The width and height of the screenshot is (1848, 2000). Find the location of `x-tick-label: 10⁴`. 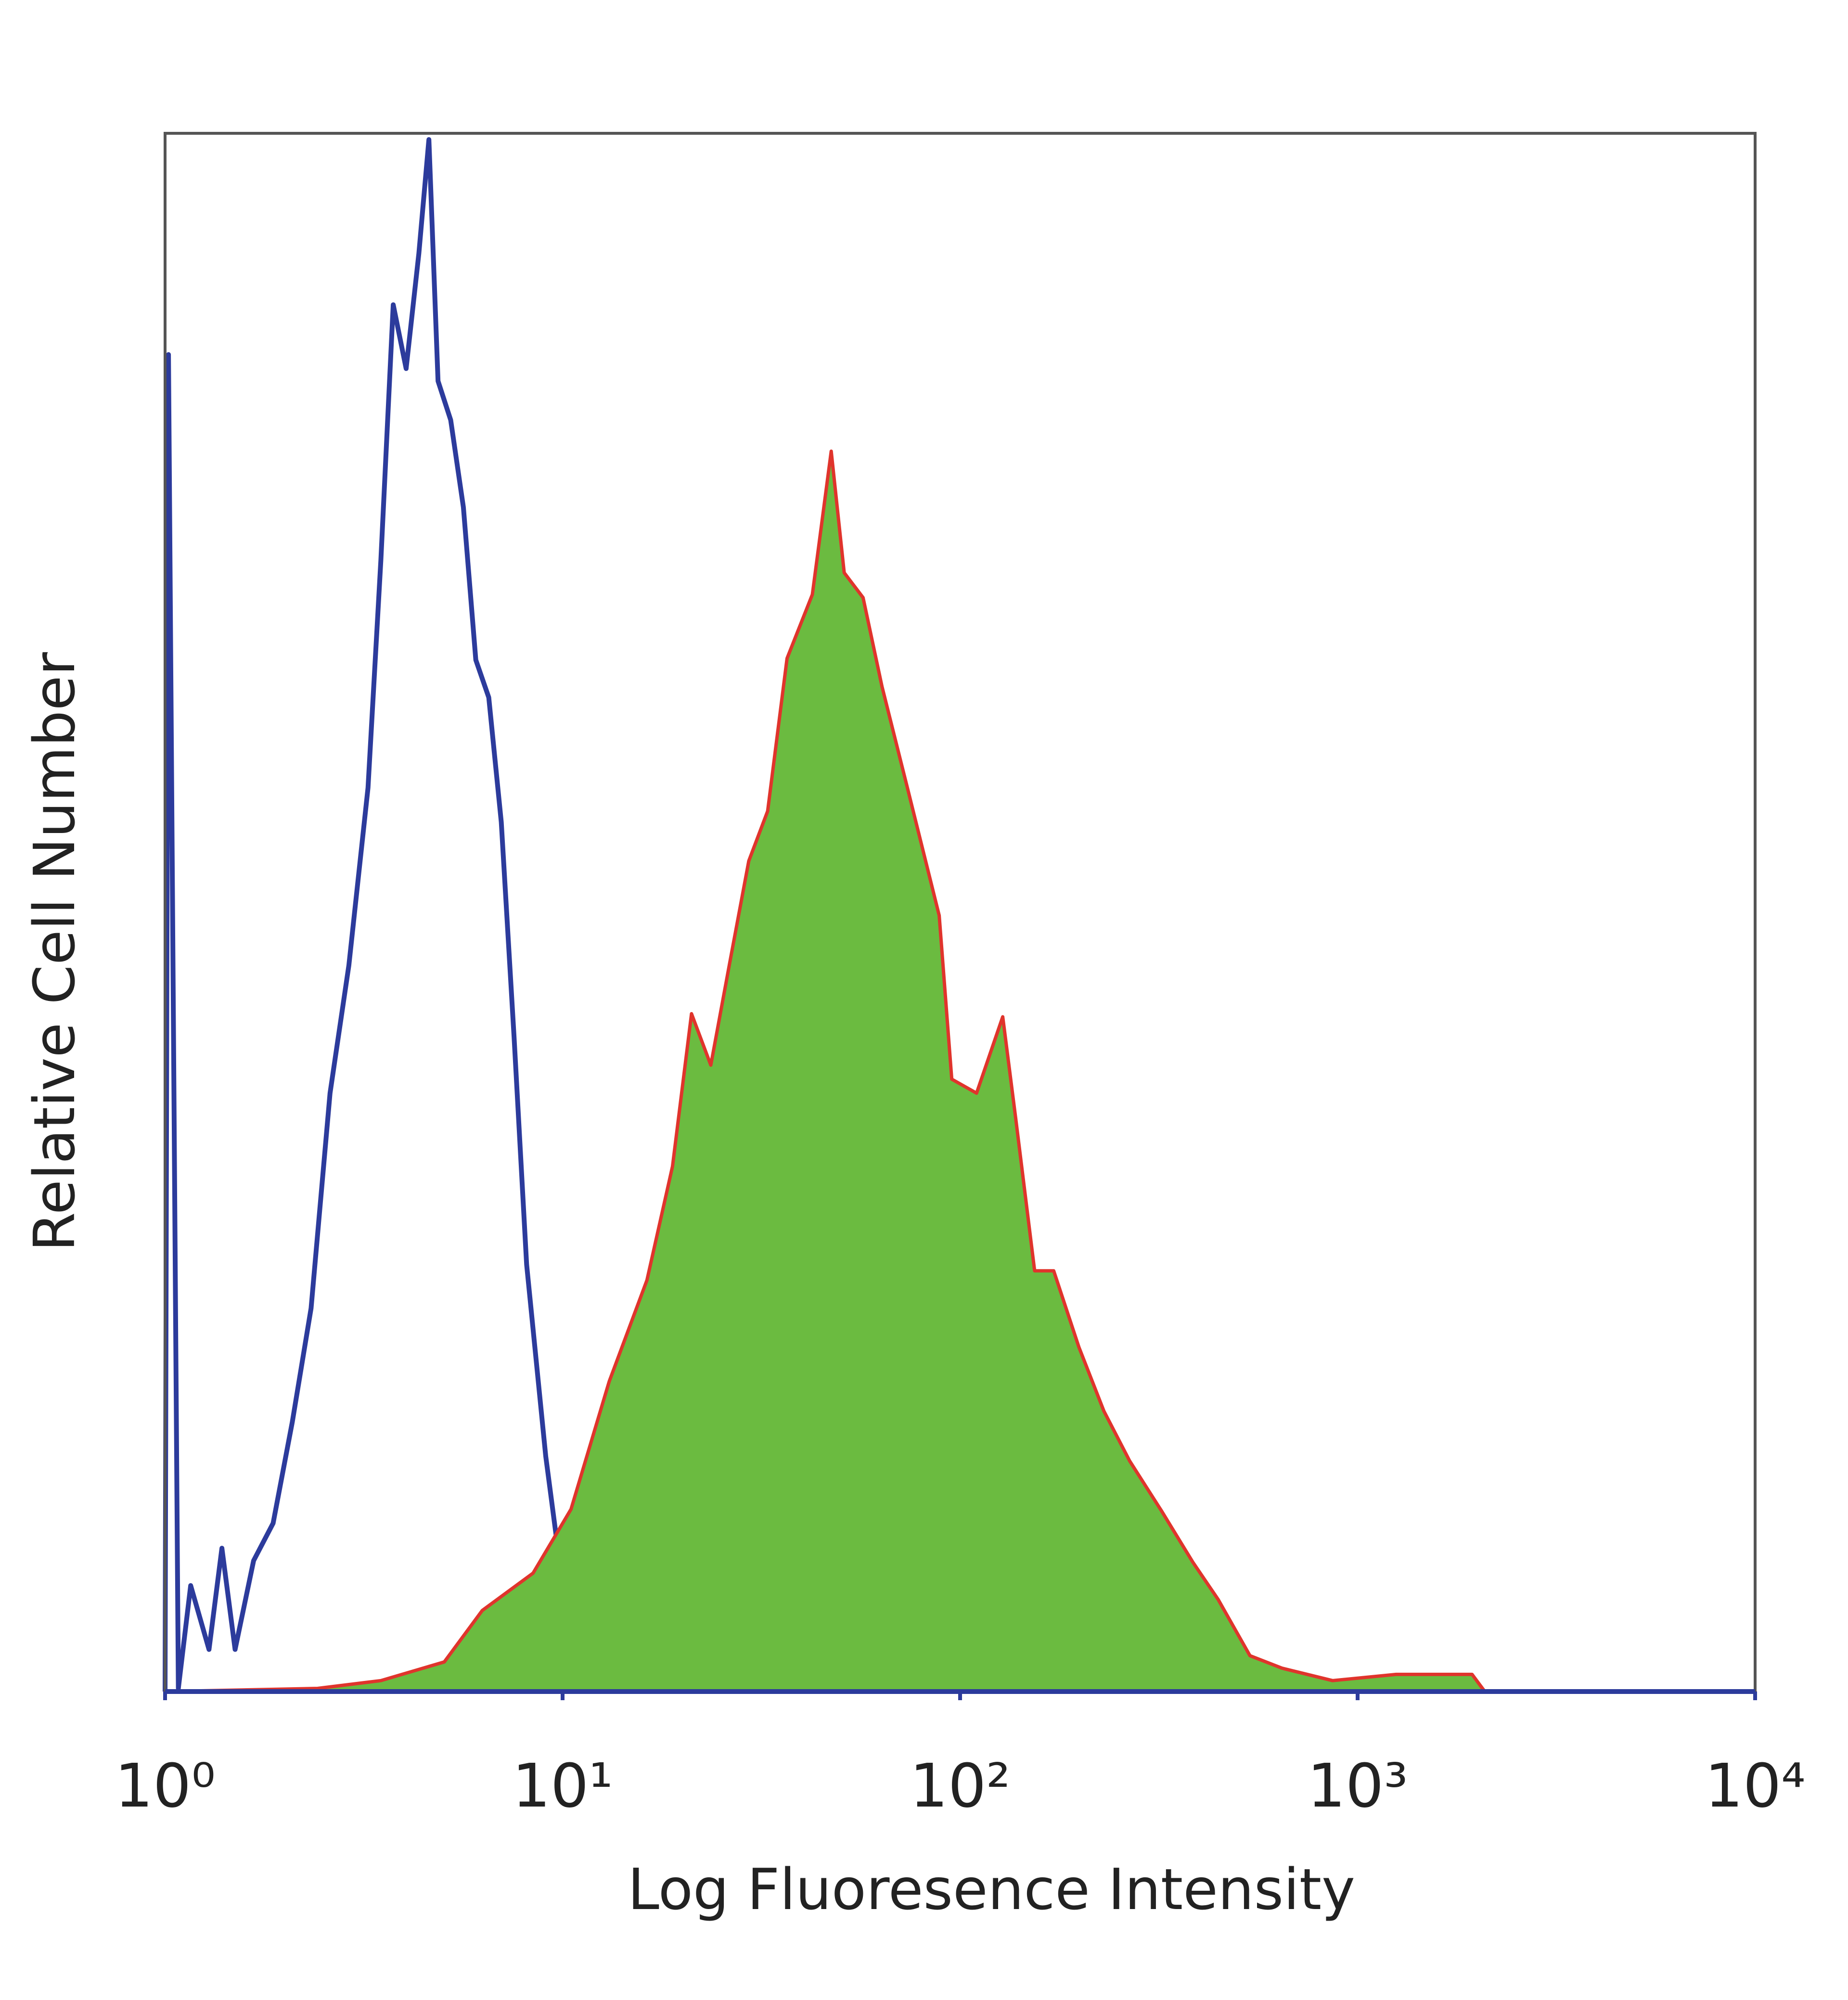

x-tick-label: 10⁴ is located at coordinates (1755, 1786).